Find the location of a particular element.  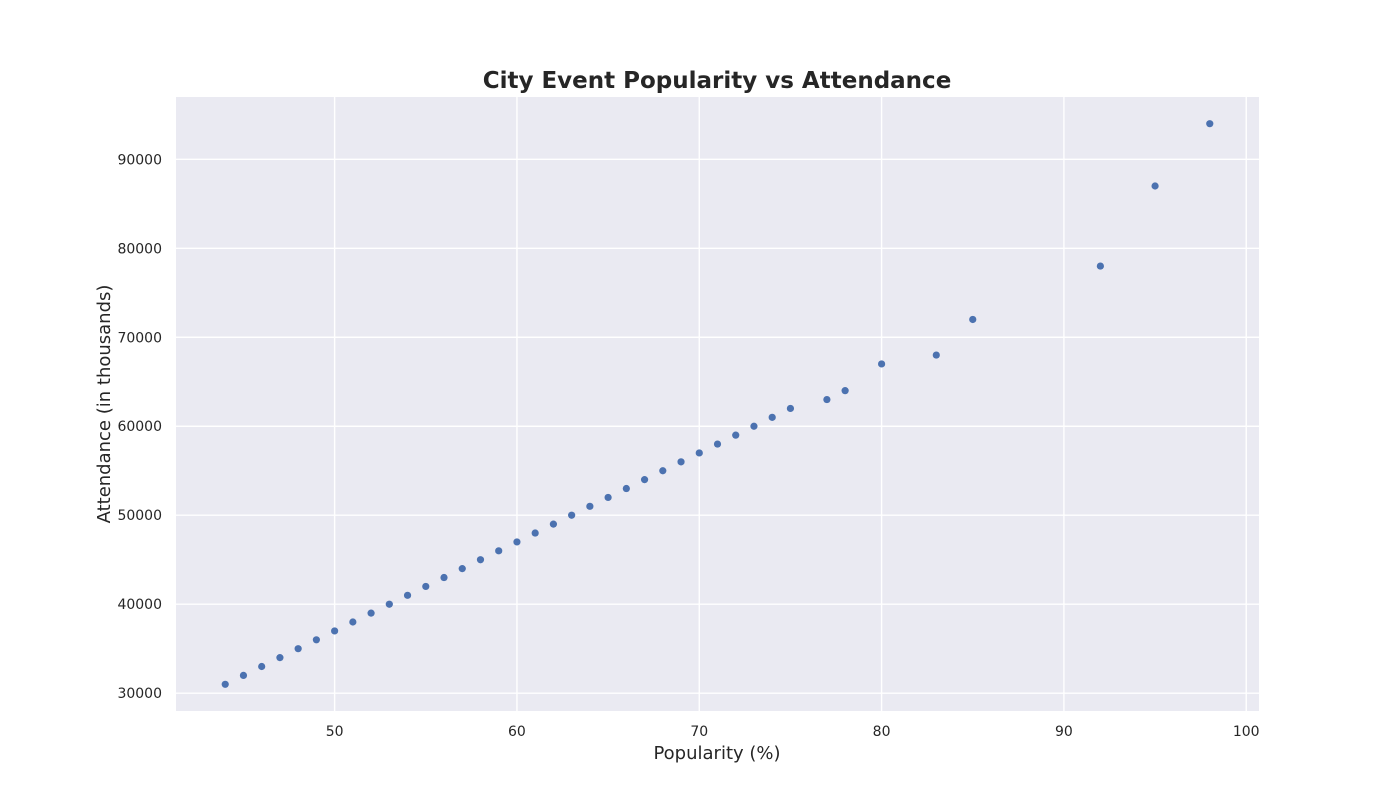

y-tick-label: 70000 is located at coordinates (139, 338).